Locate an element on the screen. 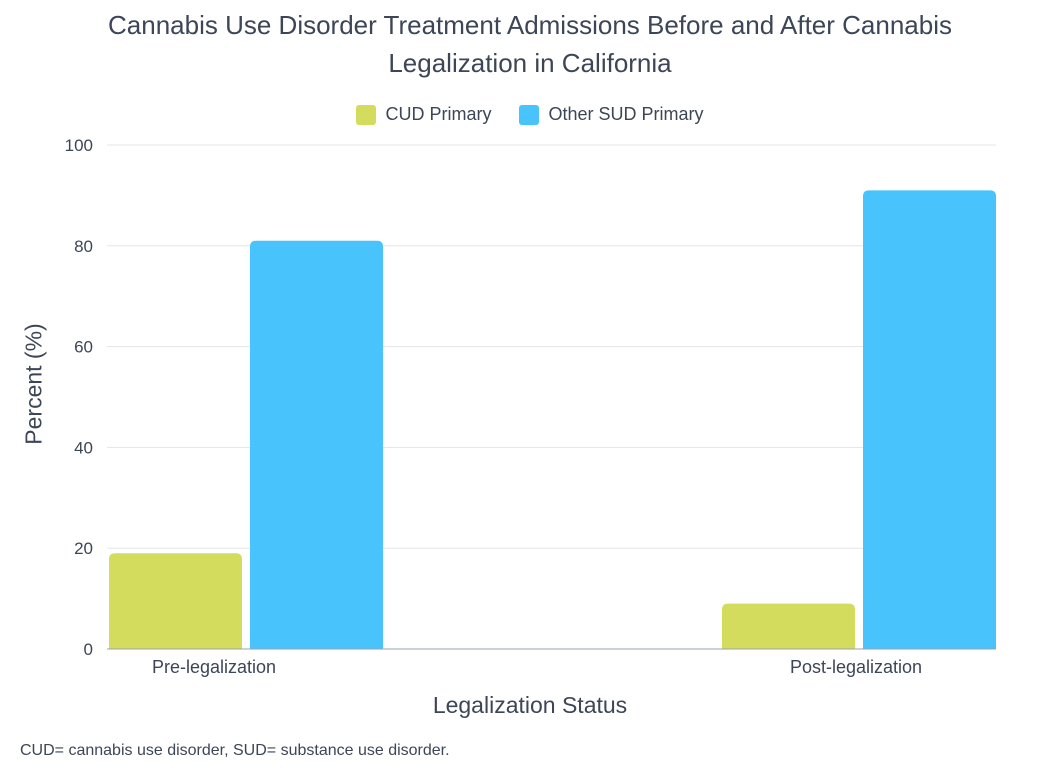  legend-label-cud-primary: CUD Primary is located at coordinates (438, 114).